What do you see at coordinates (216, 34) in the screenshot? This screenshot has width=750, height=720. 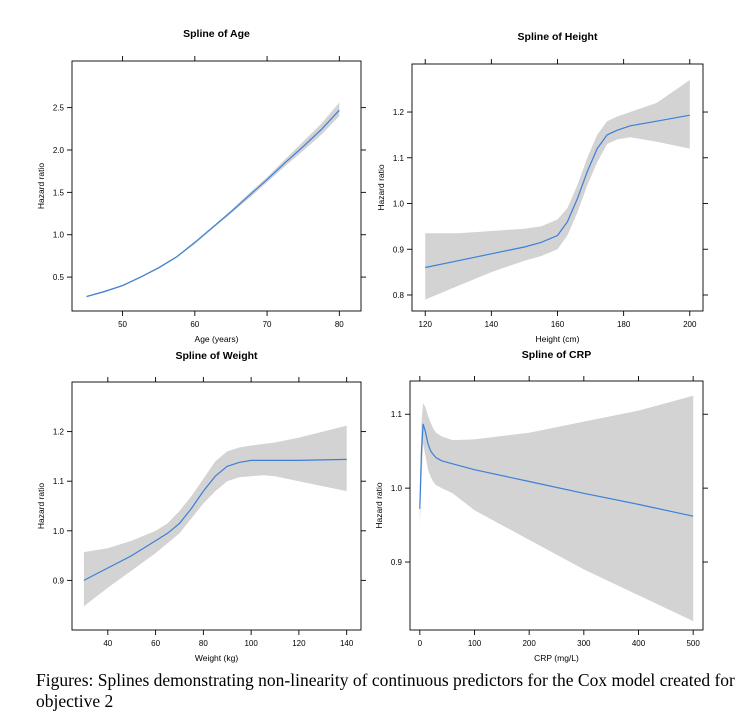 I see `chart-title: Spline of Age` at bounding box center [216, 34].